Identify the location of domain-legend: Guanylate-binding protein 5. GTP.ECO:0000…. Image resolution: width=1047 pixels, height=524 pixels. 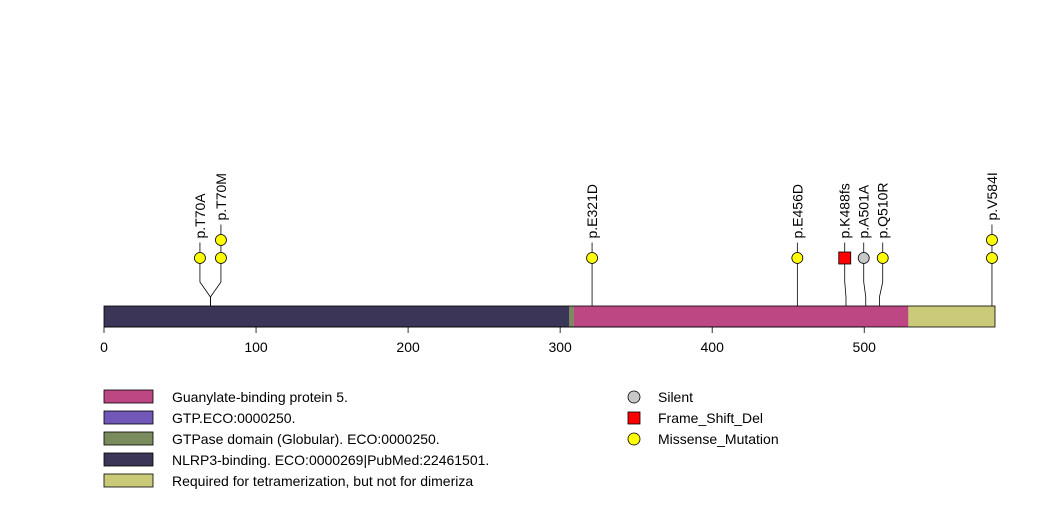
(296, 439).